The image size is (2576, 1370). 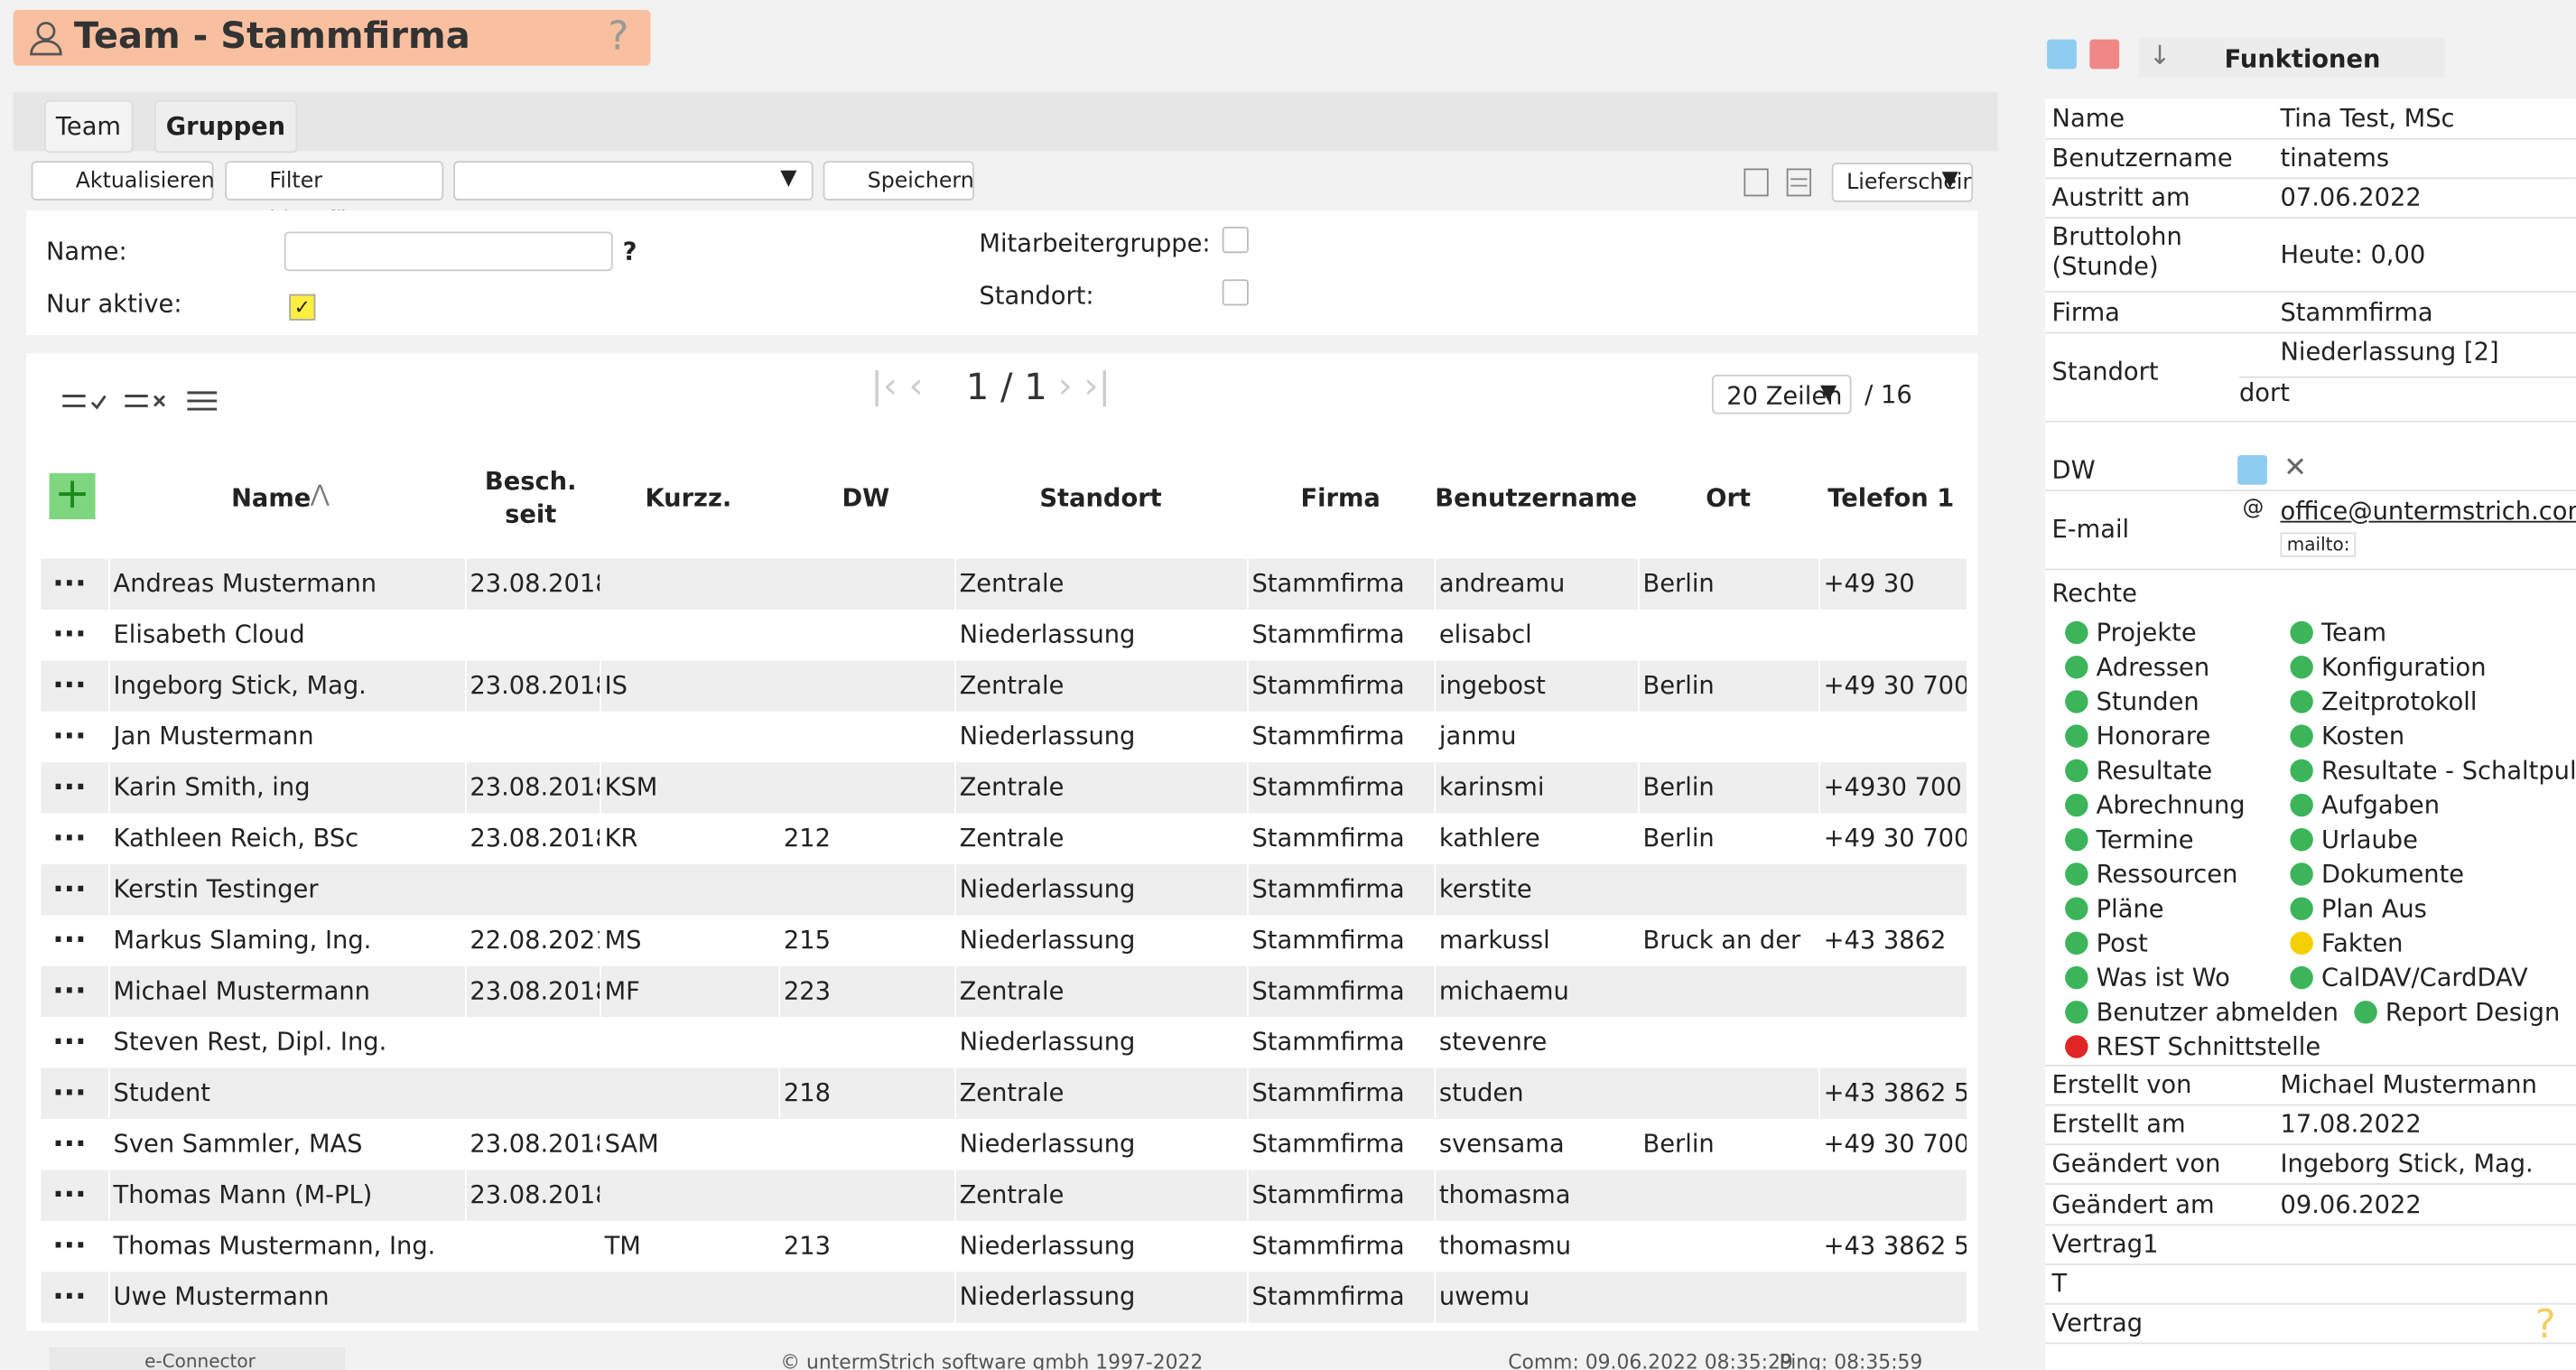 I want to click on sort-icon: ⋀, so click(x=320, y=494).